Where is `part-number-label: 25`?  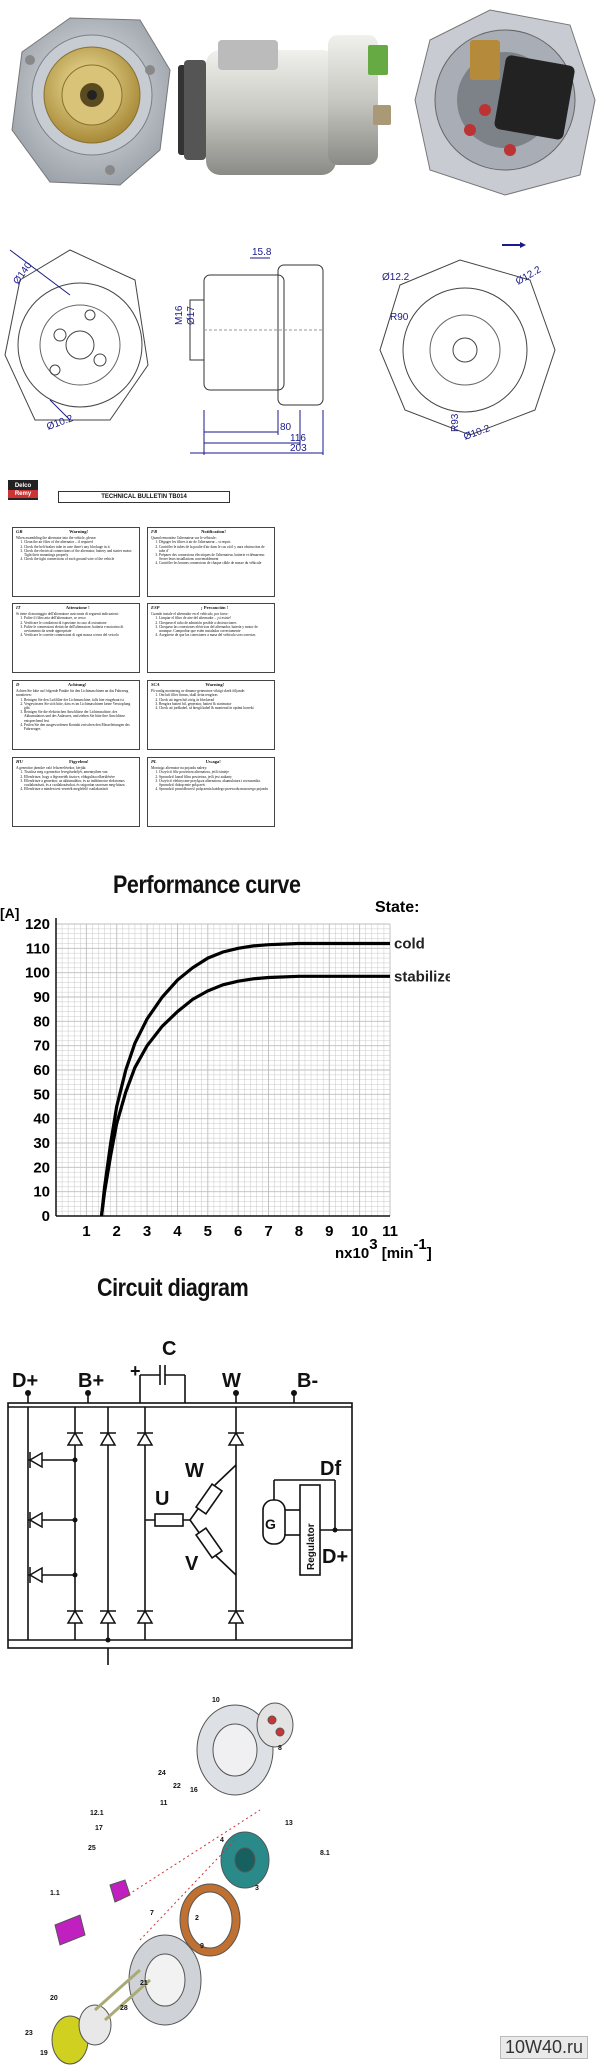 part-number-label: 25 is located at coordinates (92, 1848).